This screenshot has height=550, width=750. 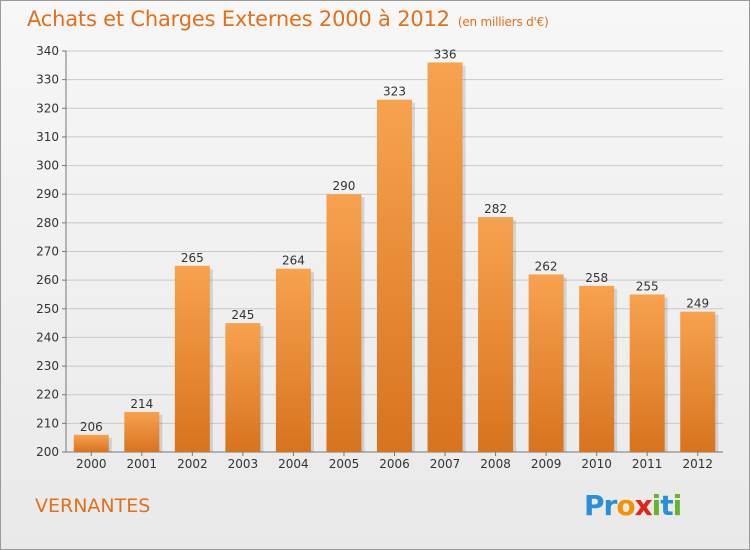 What do you see at coordinates (192, 464) in the screenshot?
I see `x-tick-label: 2002` at bounding box center [192, 464].